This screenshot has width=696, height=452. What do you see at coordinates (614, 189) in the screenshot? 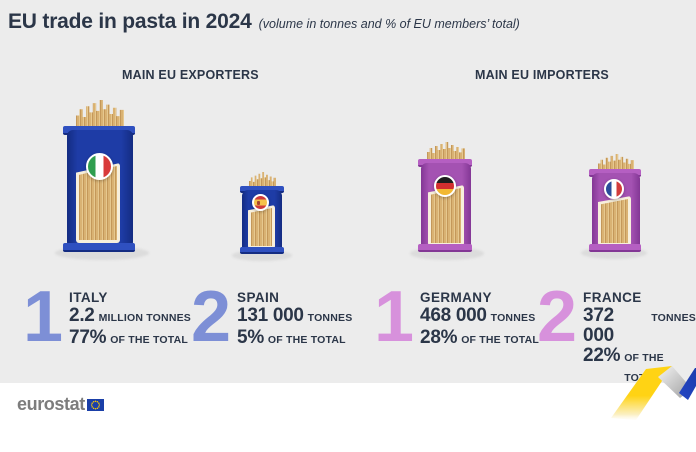
I see `france-flag-icon` at bounding box center [614, 189].